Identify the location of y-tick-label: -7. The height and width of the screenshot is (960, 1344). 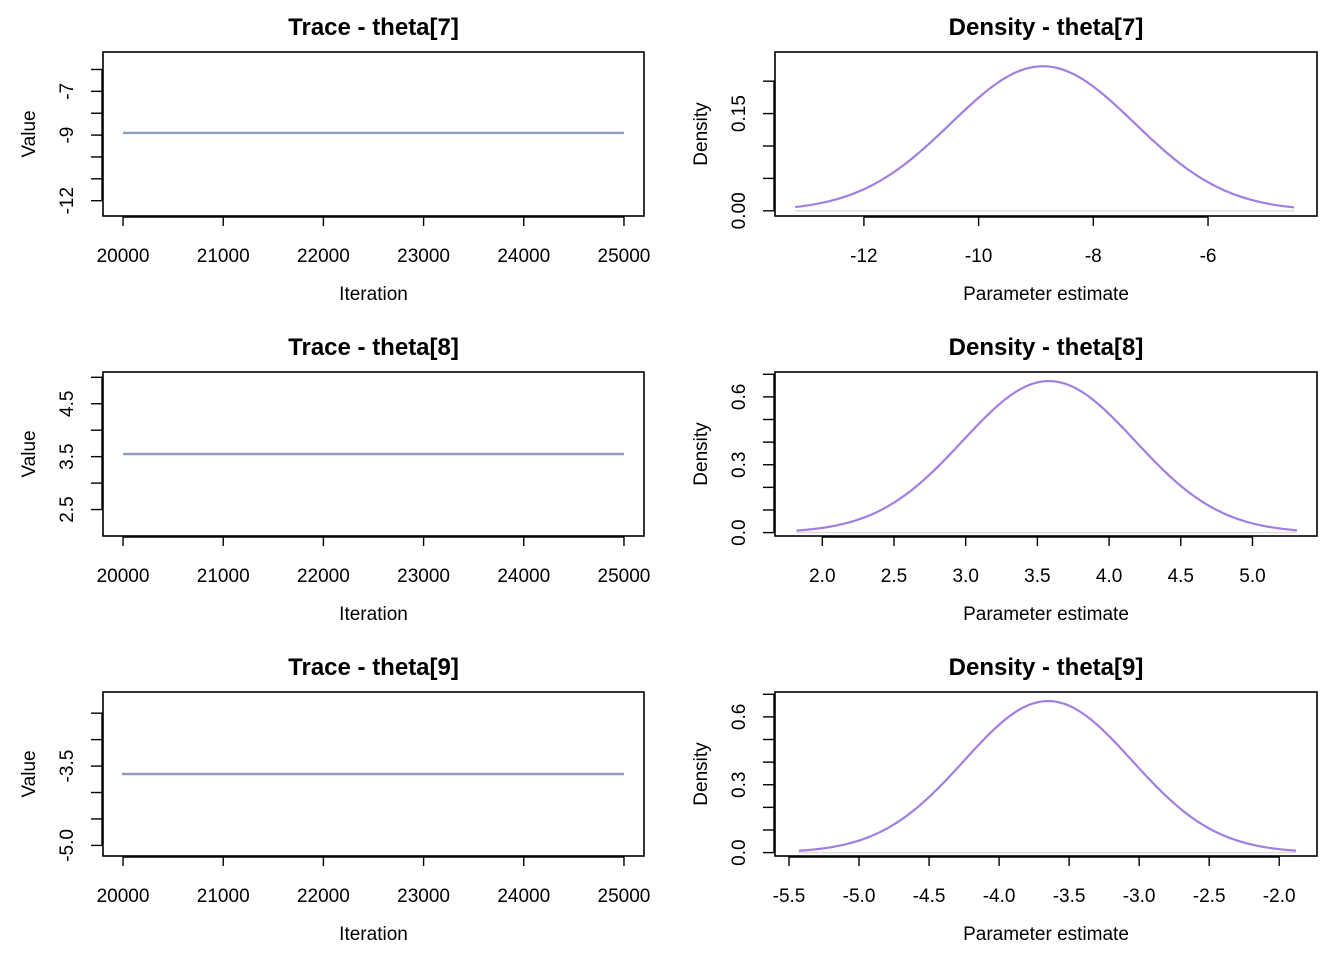
(67, 91).